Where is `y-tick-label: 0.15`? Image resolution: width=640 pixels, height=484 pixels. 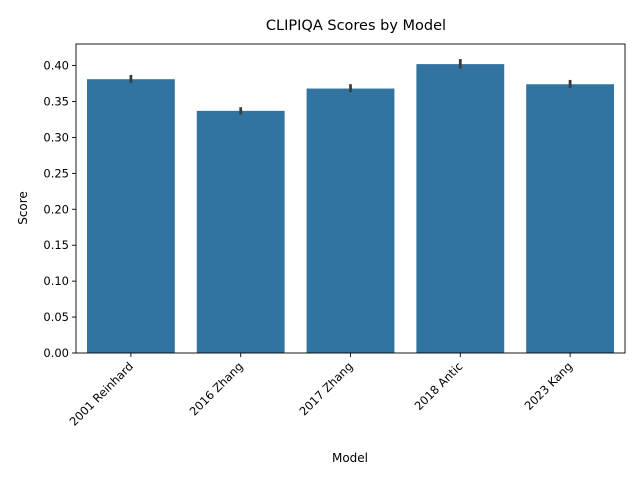 y-tick-label: 0.15 is located at coordinates (56, 245).